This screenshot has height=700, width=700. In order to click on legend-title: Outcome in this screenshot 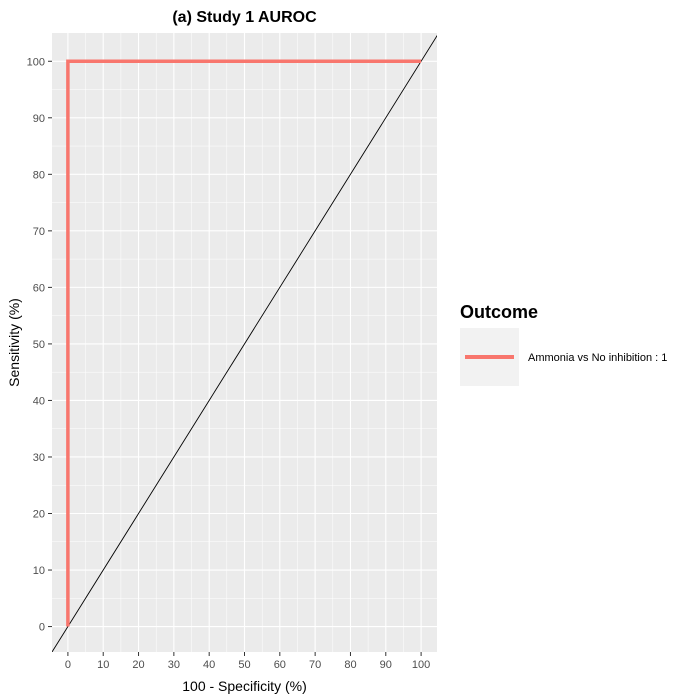, I will do `click(499, 312)`.